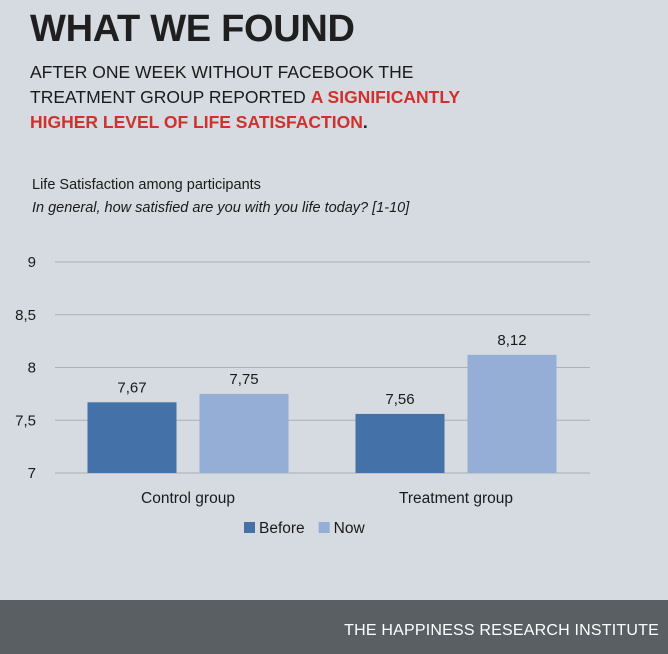  Describe the element at coordinates (170, 97) in the screenshot. I see `lead-line-2: TREATMENT GROUP REPORTED` at that location.